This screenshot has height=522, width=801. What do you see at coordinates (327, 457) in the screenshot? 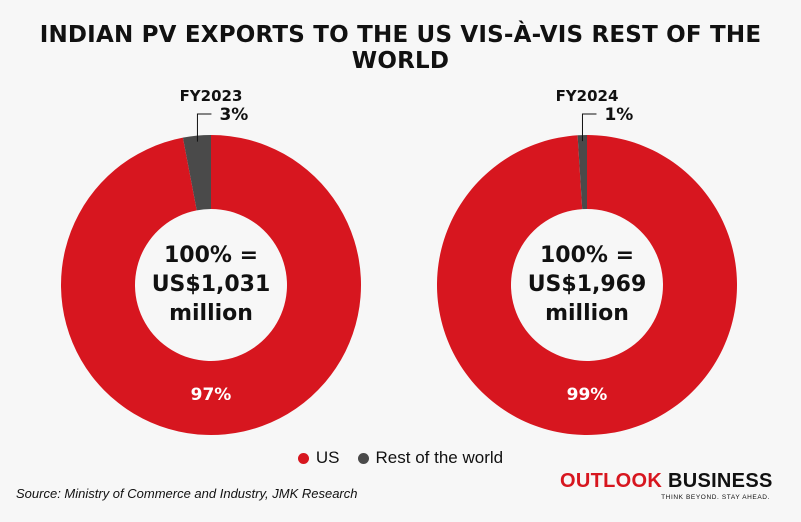
I see `legend-label-us: US` at bounding box center [327, 457].